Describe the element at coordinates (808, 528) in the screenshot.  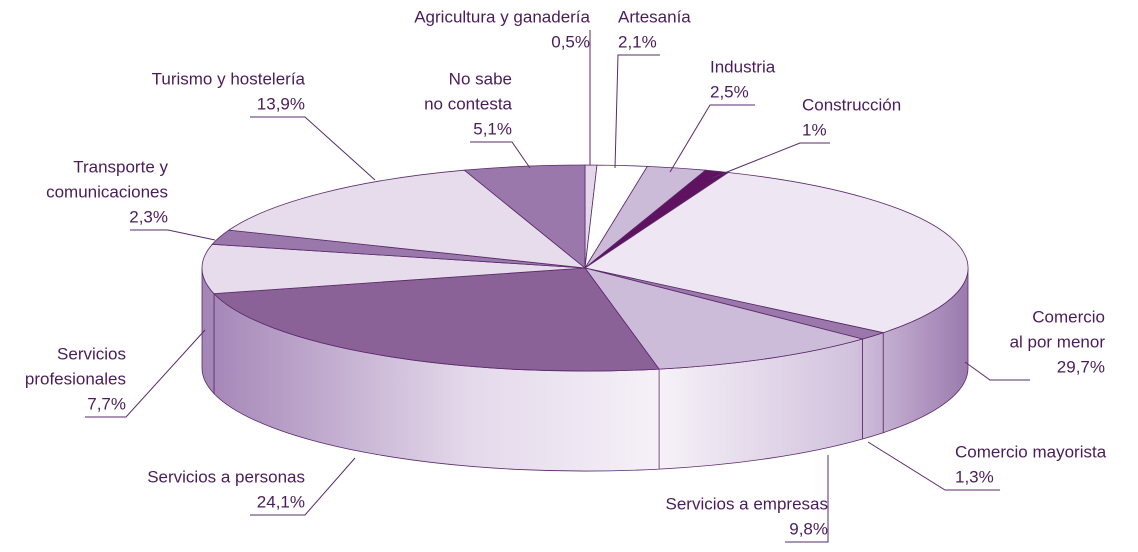
I see `value-label: 9,8%` at that location.